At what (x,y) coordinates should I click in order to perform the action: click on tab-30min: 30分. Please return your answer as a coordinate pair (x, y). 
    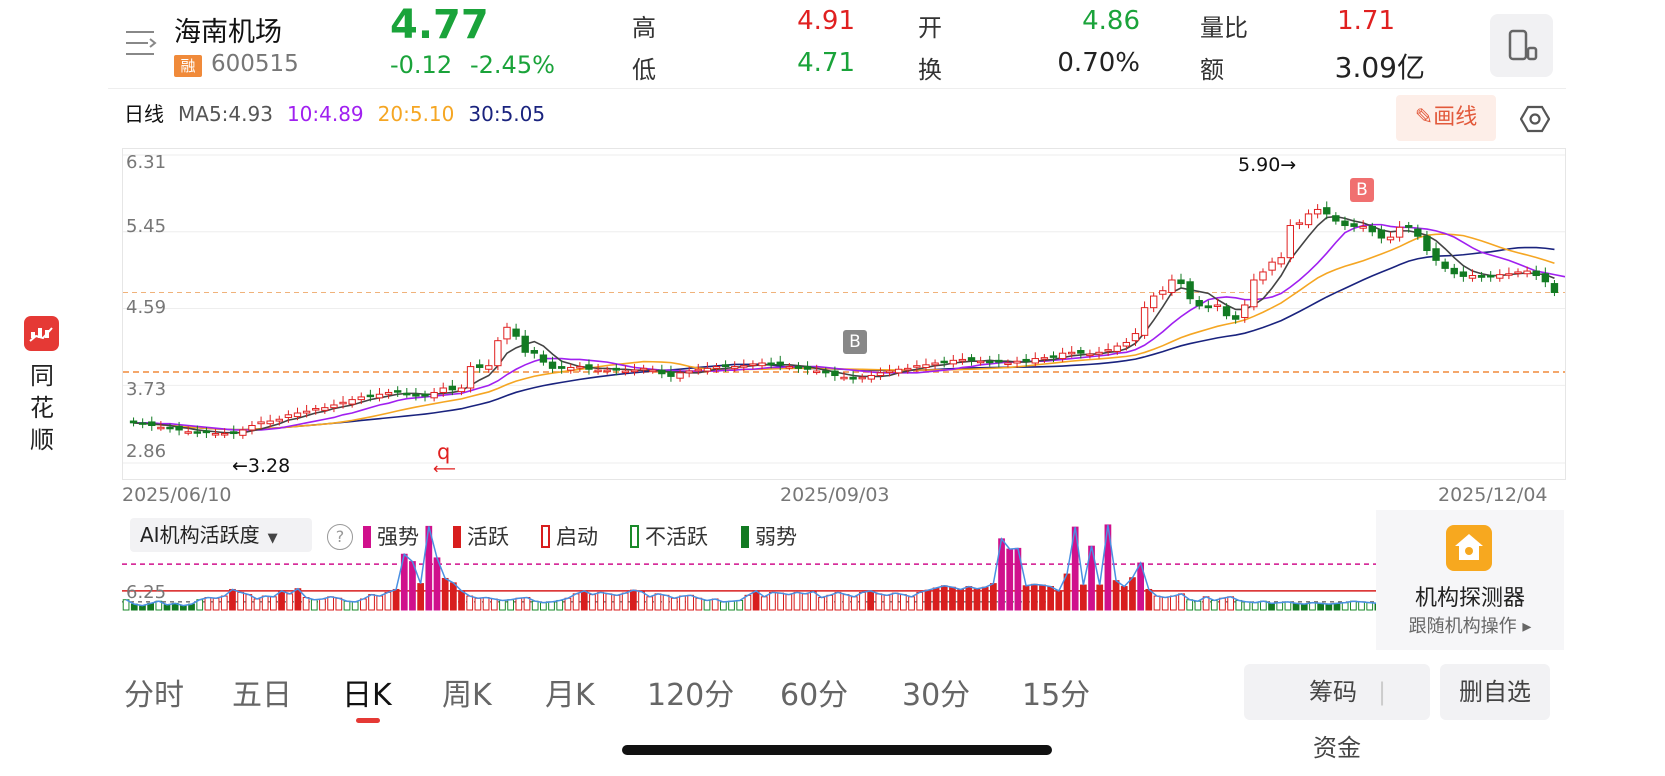
    Looking at the image, I should click on (936, 695).